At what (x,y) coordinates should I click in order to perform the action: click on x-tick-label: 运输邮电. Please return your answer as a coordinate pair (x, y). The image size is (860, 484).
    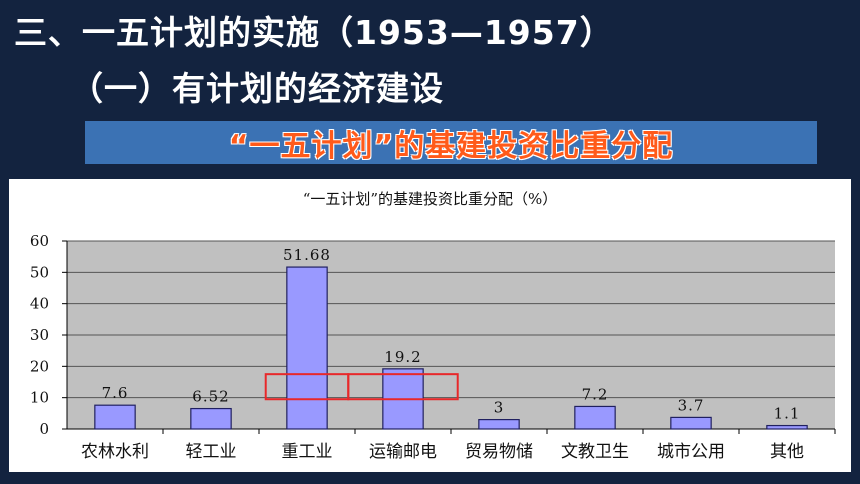
    Looking at the image, I should click on (403, 452).